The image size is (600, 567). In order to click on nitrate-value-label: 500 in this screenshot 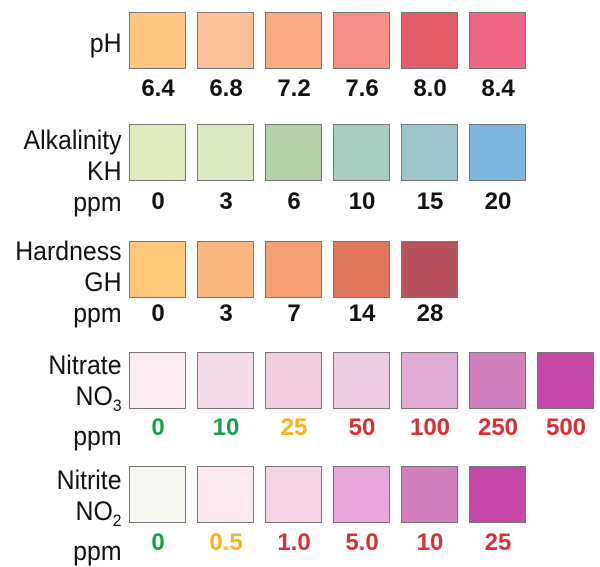, I will do `click(566, 427)`.